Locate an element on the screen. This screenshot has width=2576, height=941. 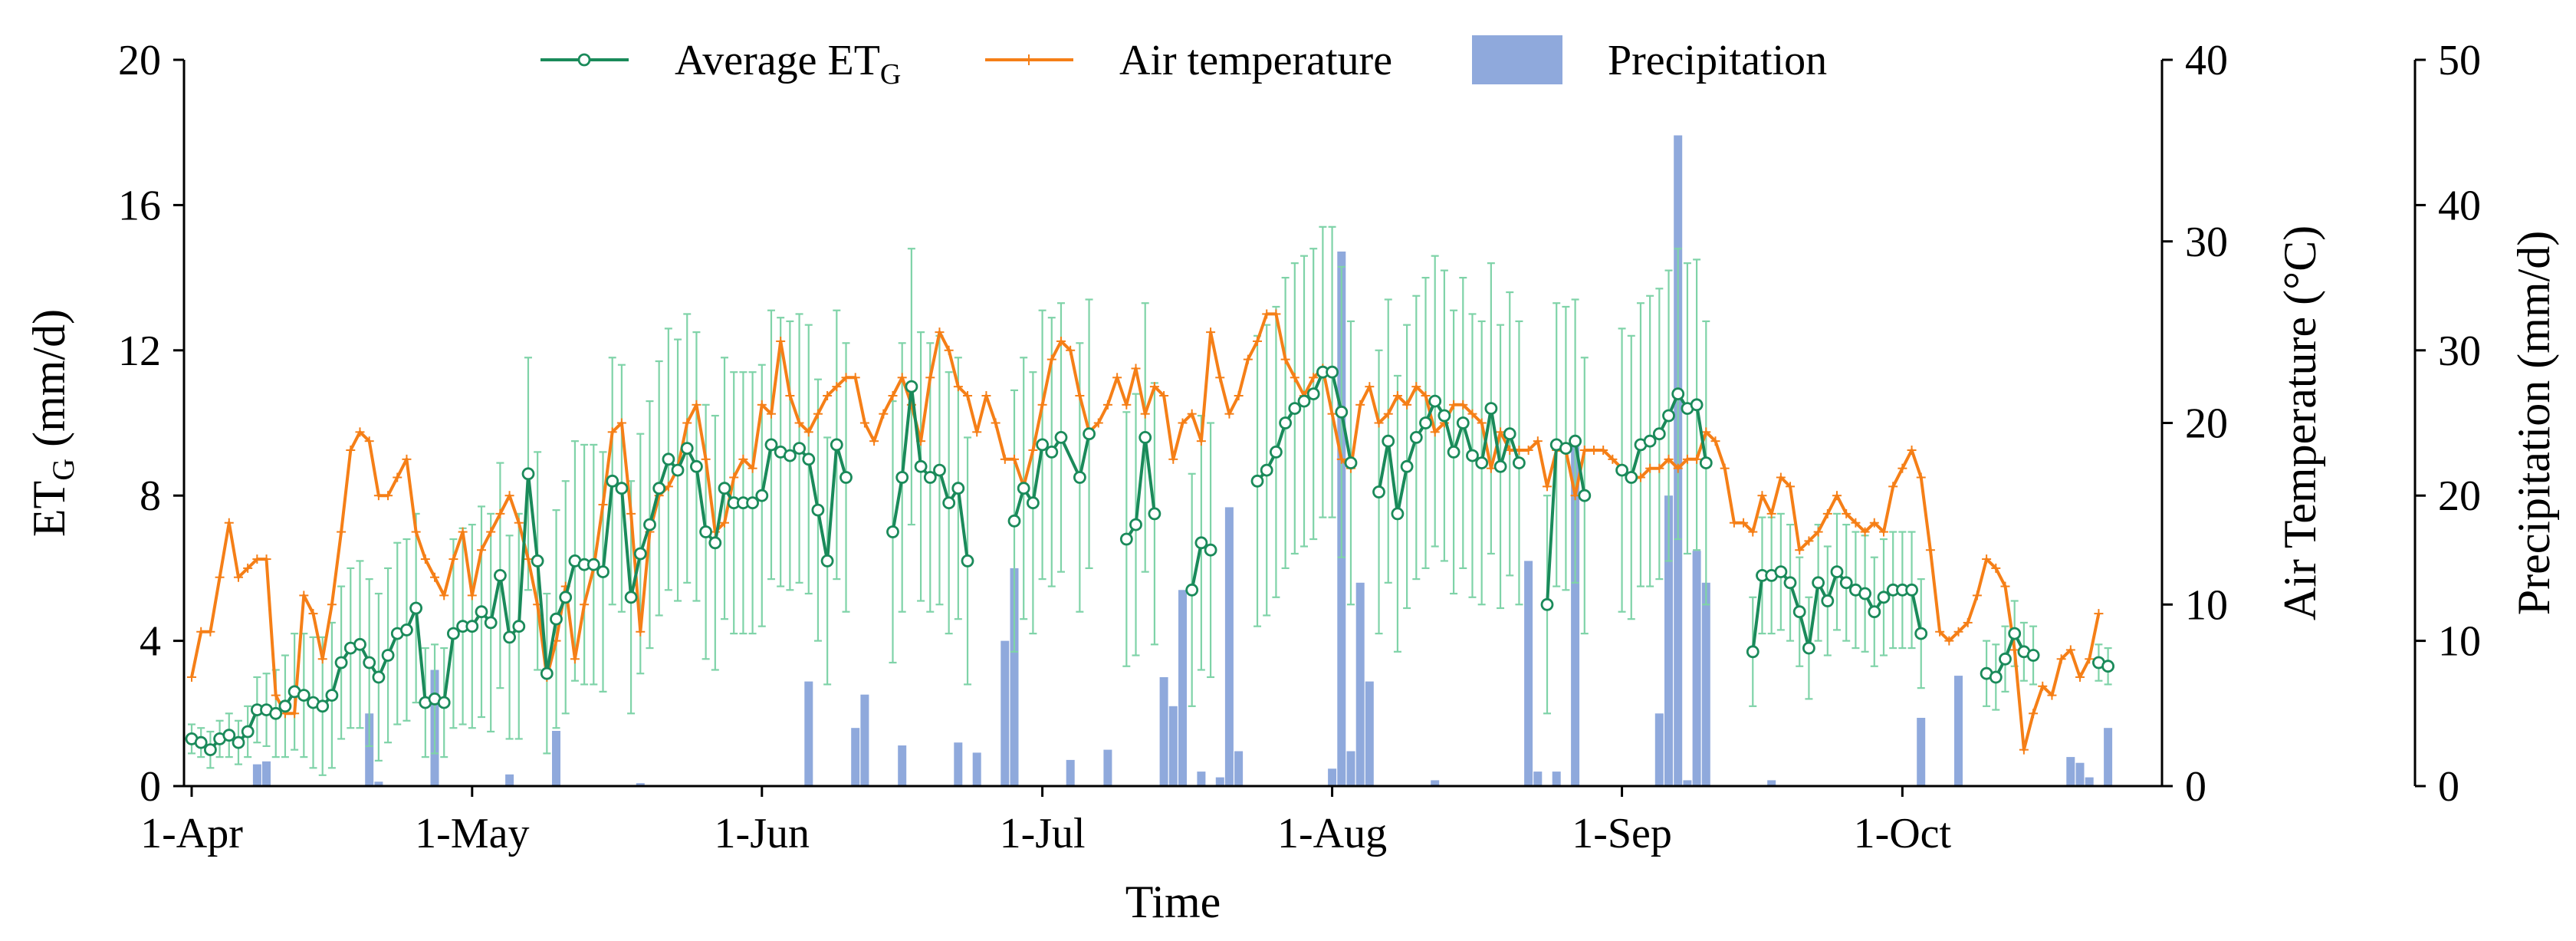
x-axis-tick-label: 1-Aug is located at coordinates (1332, 834).